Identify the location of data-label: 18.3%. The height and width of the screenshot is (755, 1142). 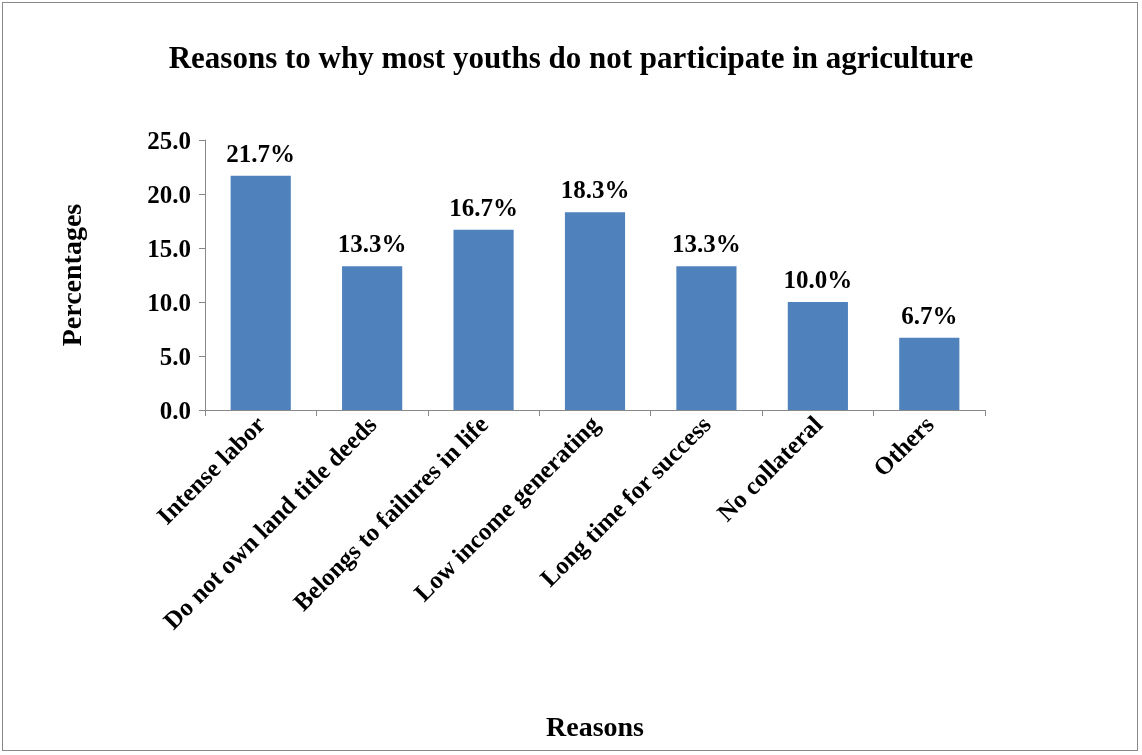
(595, 190).